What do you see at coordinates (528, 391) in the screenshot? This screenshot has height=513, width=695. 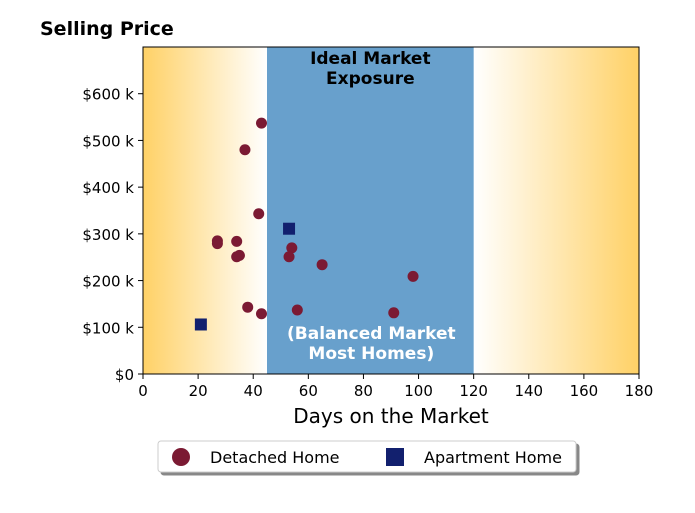 I see `x-tick-label-140: 140` at bounding box center [528, 391].